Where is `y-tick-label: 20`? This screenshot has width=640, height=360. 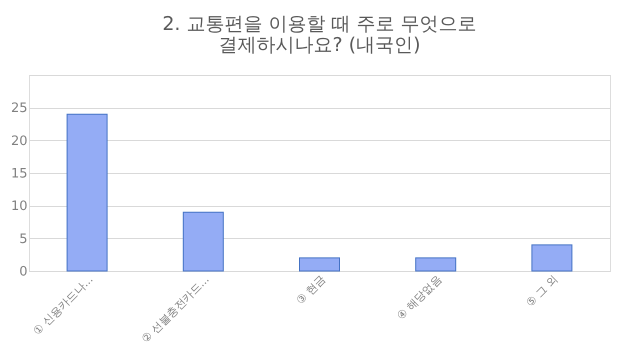
y-tick-label: 20 is located at coordinates (19, 141).